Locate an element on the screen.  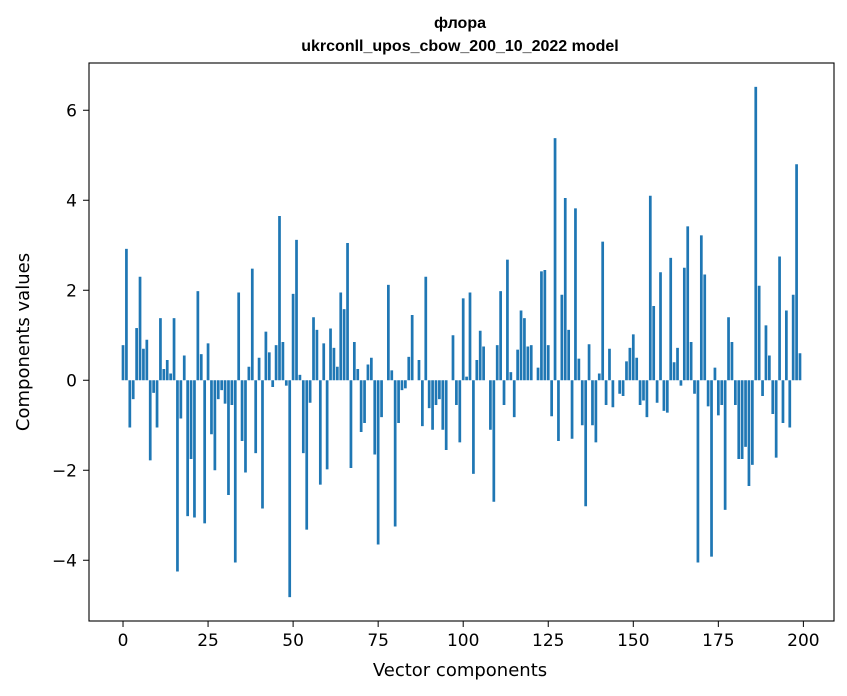
y-tick-label: 0 is located at coordinates (71, 381).